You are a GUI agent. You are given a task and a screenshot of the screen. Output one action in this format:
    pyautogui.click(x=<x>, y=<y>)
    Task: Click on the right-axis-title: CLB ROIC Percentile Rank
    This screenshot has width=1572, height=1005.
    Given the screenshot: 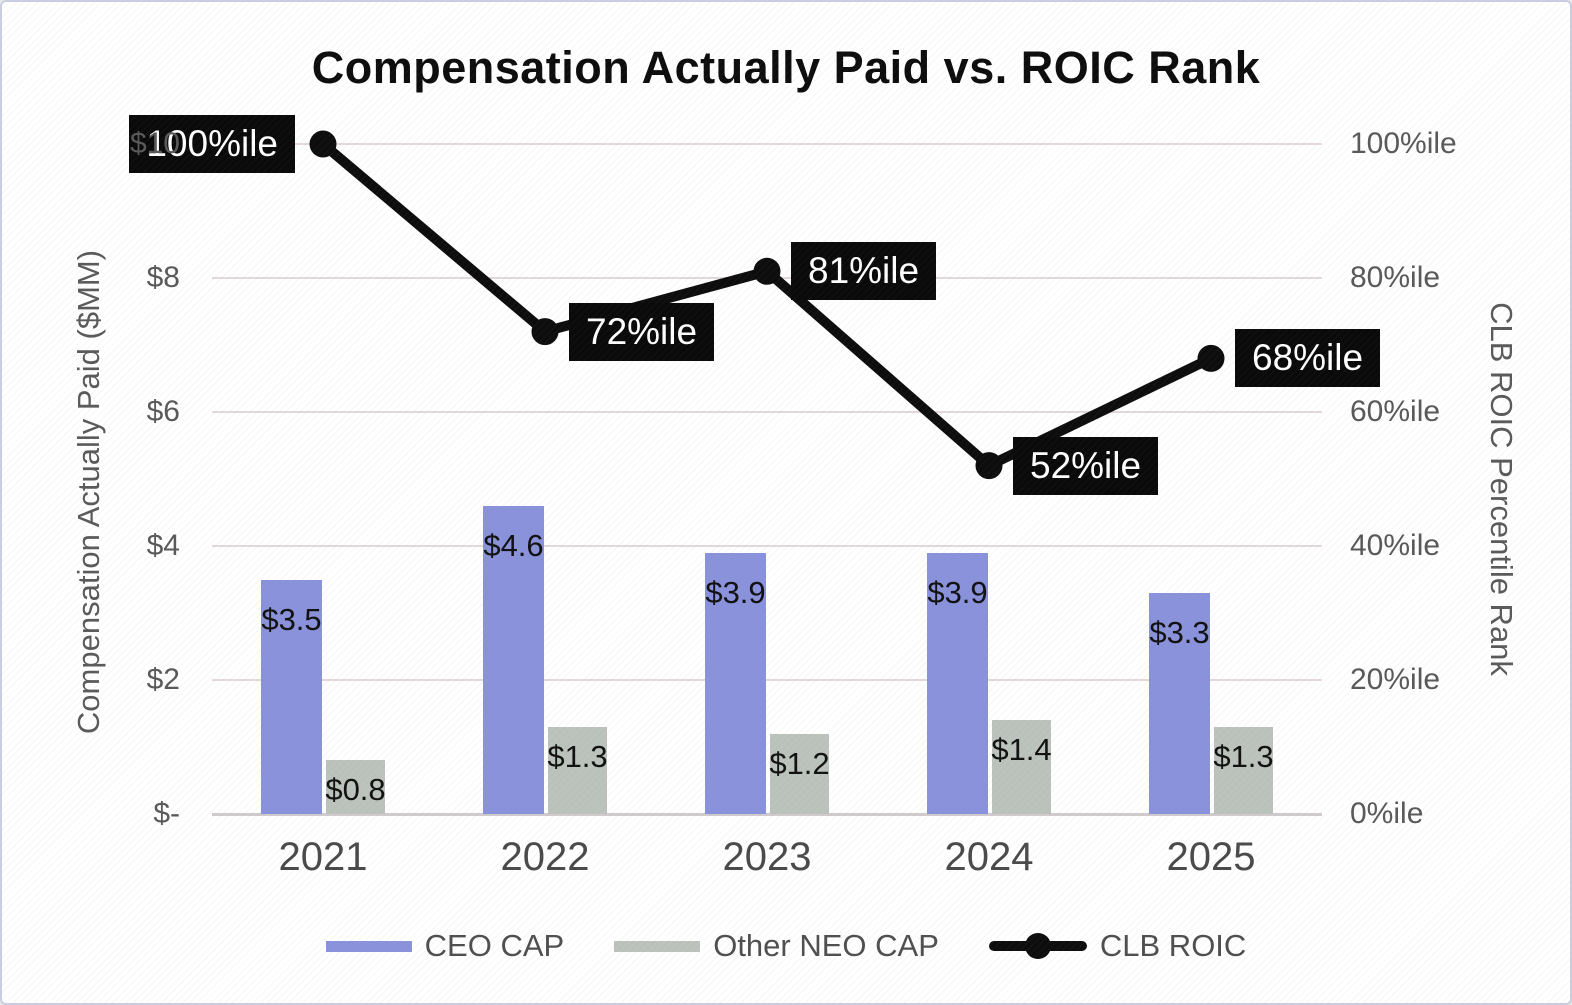 What is the action you would take?
    pyautogui.click(x=1501, y=489)
    